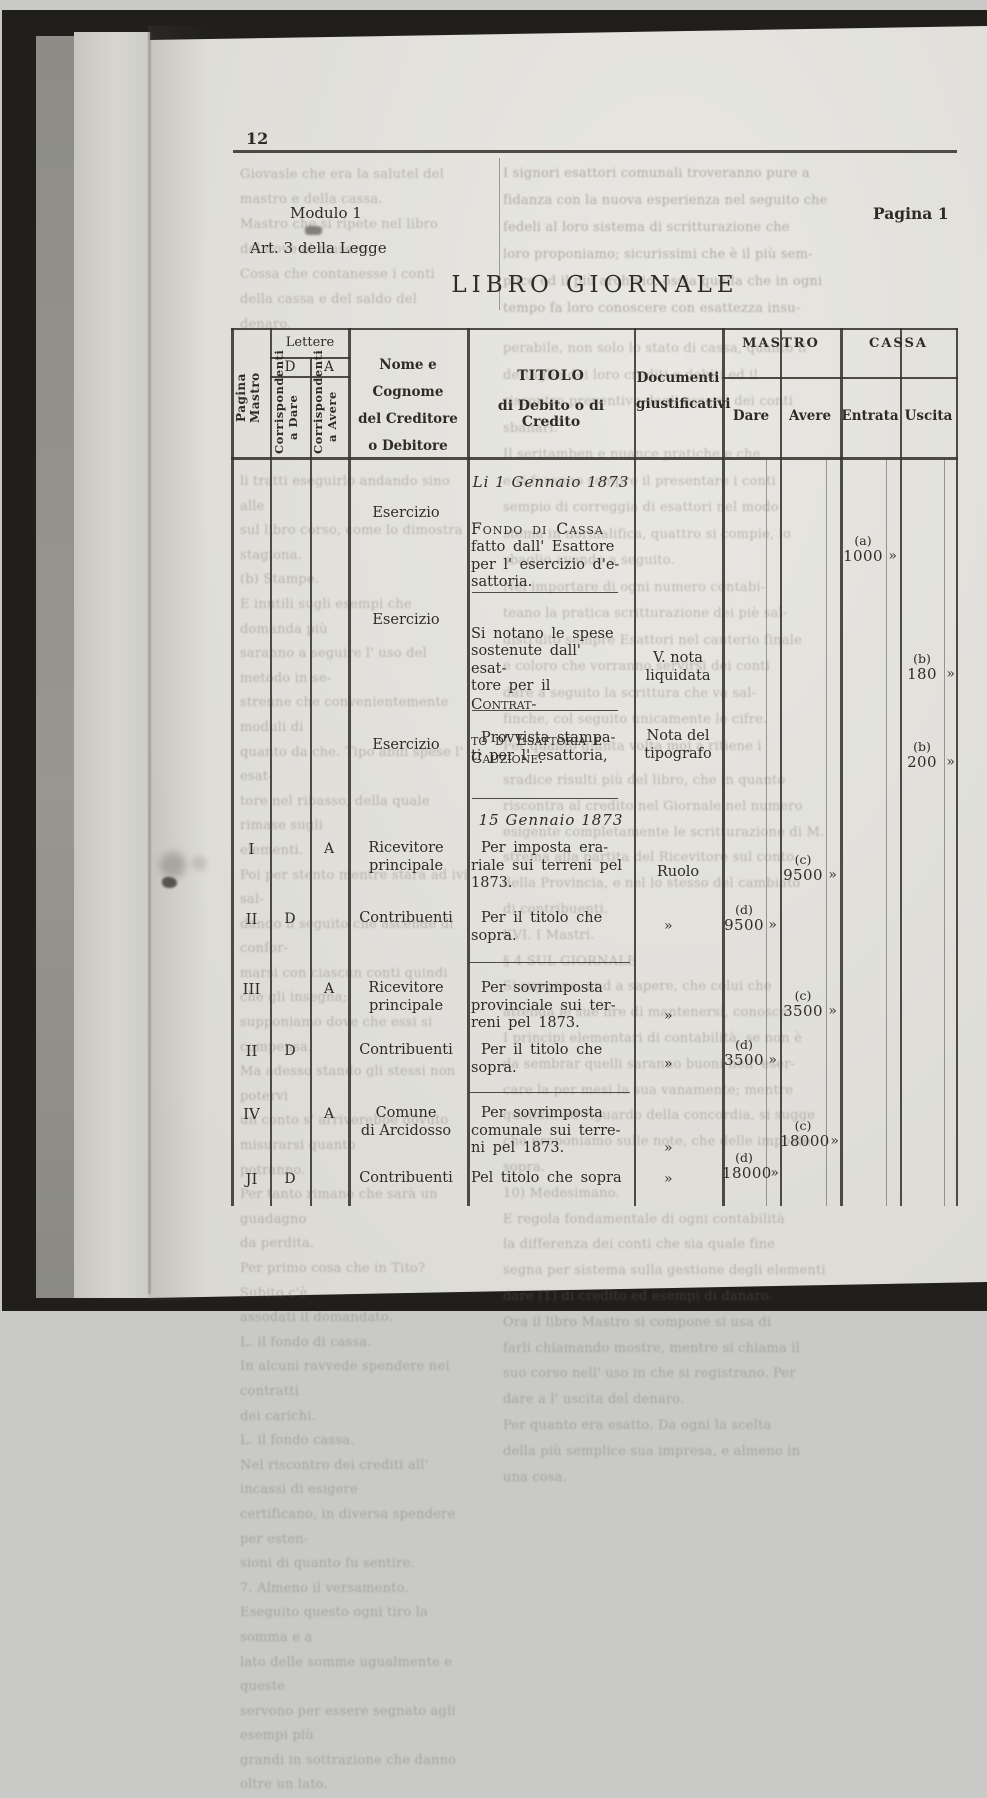 This screenshot has width=987, height=1798. I want to click on header-dare: Dare, so click(751, 416).